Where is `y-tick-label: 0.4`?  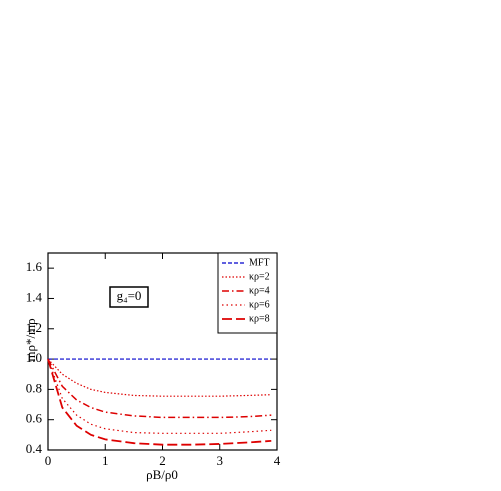 y-tick-label: 0.4 is located at coordinates (34, 448).